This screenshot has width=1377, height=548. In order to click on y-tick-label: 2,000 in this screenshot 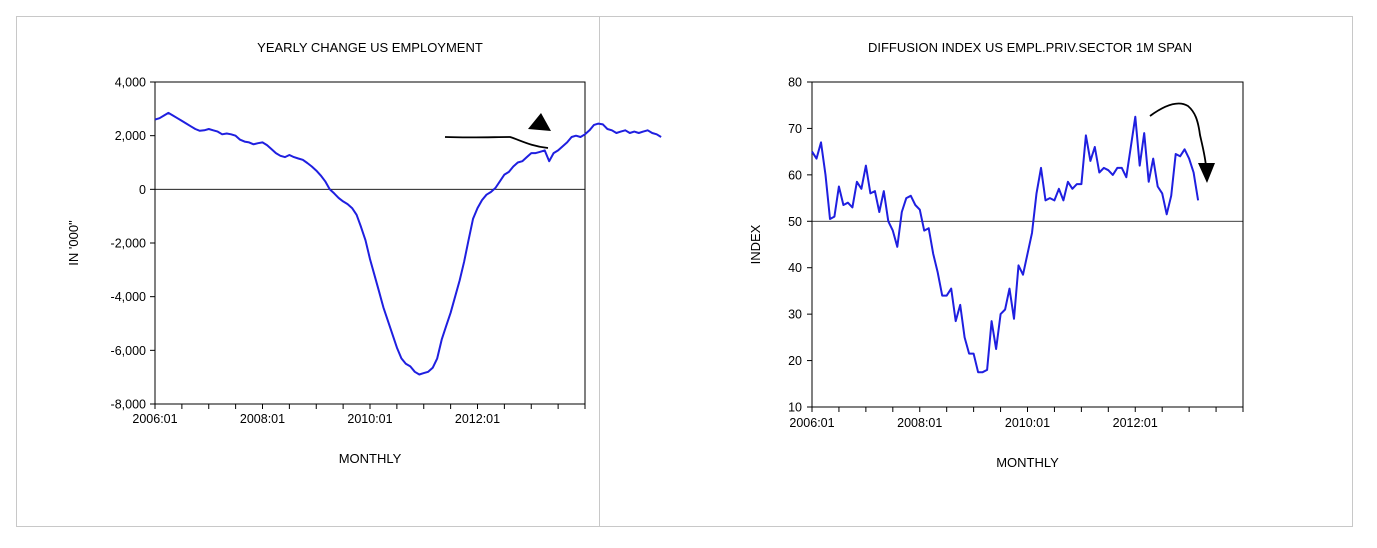, I will do `click(130, 136)`.